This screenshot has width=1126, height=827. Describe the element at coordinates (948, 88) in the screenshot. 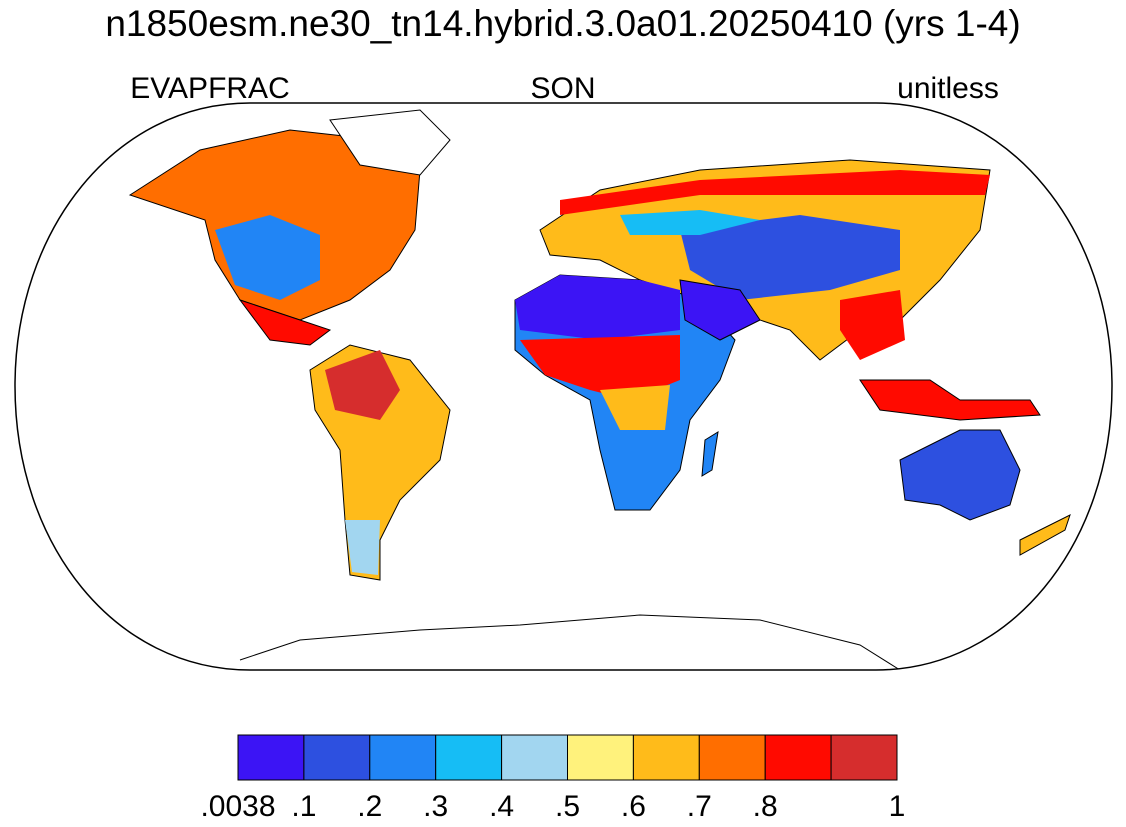

I see `right-label: unitless` at that location.